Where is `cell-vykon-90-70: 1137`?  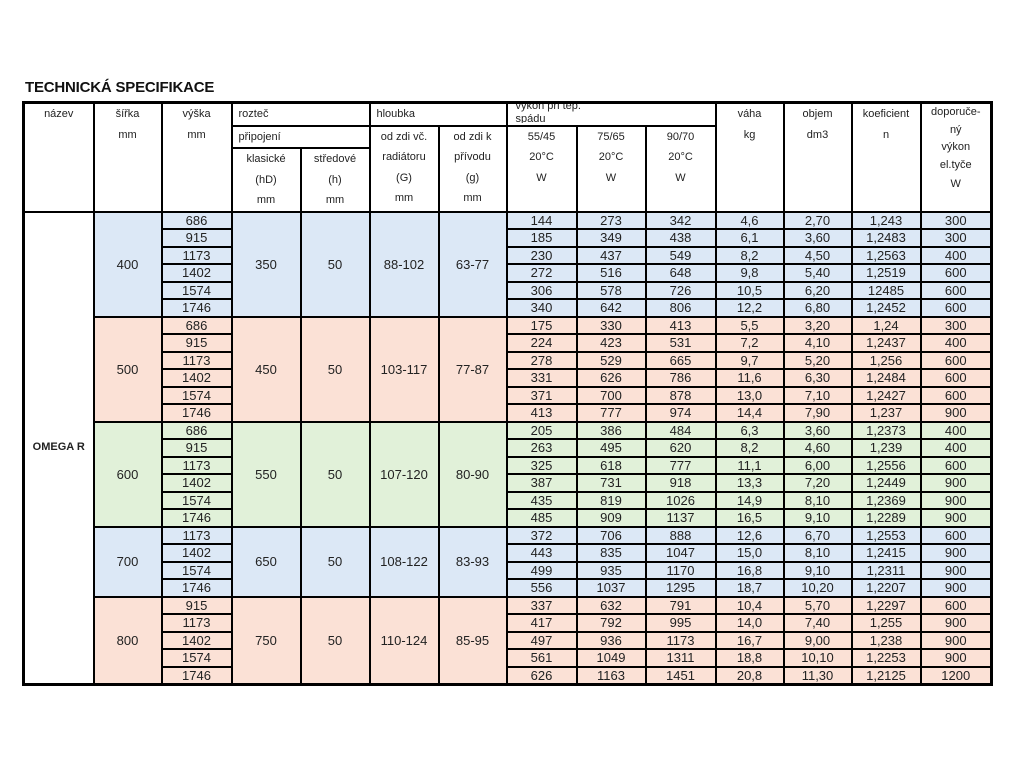 cell-vykon-90-70: 1137 is located at coordinates (680, 518).